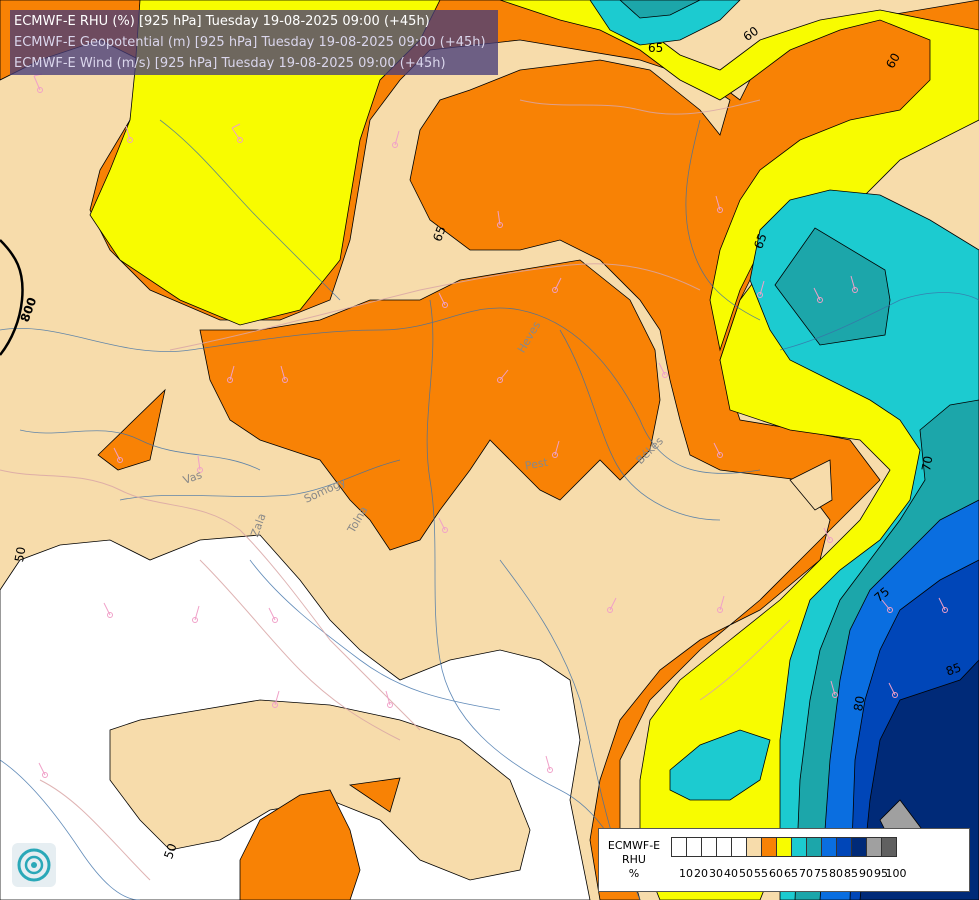  What do you see at coordinates (776, 873) in the screenshot?
I see `legend-tick-label: 60` at bounding box center [776, 873].